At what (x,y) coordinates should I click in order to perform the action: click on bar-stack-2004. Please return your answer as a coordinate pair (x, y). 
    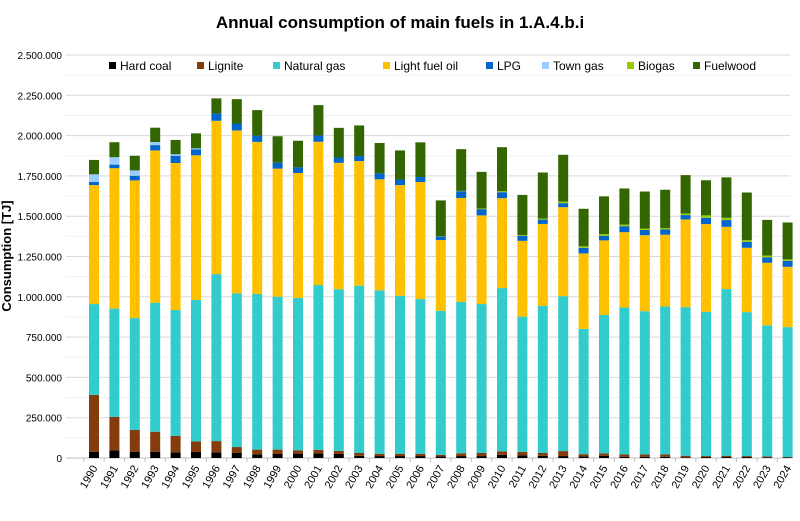
    Looking at the image, I should click on (379, 300).